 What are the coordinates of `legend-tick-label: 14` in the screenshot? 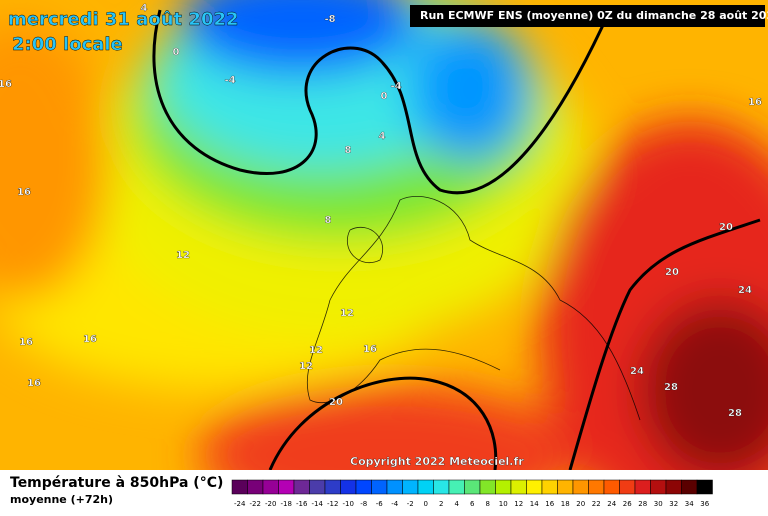 It's located at (534, 504).